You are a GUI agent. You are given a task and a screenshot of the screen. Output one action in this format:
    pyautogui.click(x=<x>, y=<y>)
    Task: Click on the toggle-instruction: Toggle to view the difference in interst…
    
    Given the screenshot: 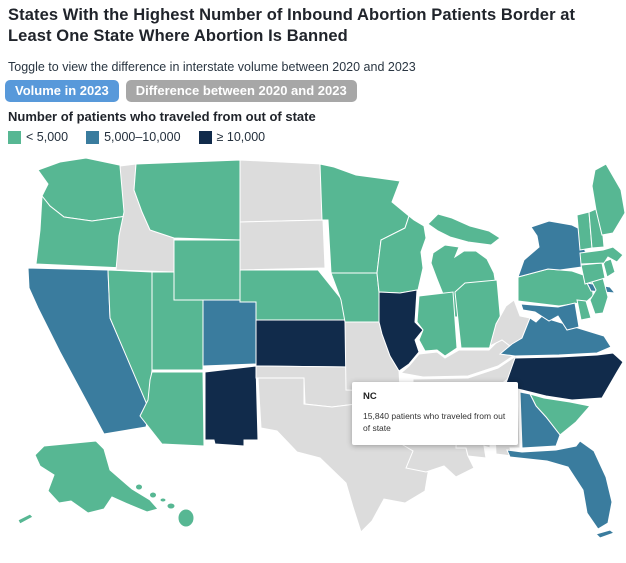 What is the action you would take?
    pyautogui.click(x=212, y=67)
    